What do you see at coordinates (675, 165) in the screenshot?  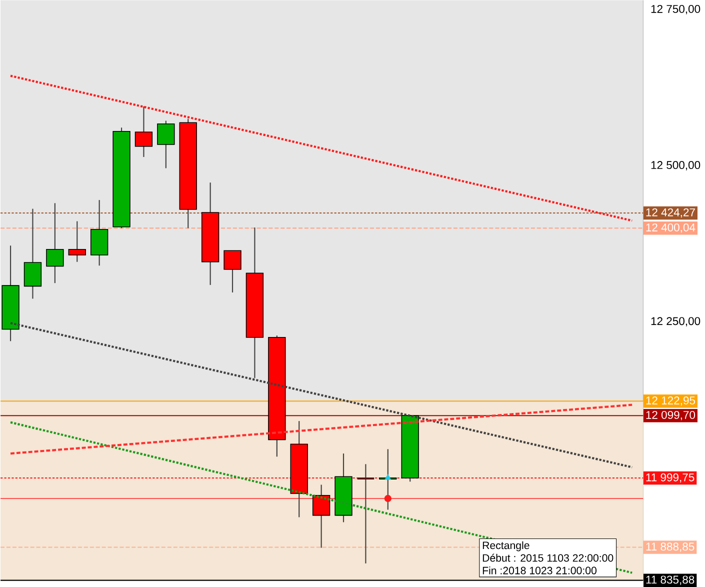 I see `y-tick-label: 12 500,00` at bounding box center [675, 165].